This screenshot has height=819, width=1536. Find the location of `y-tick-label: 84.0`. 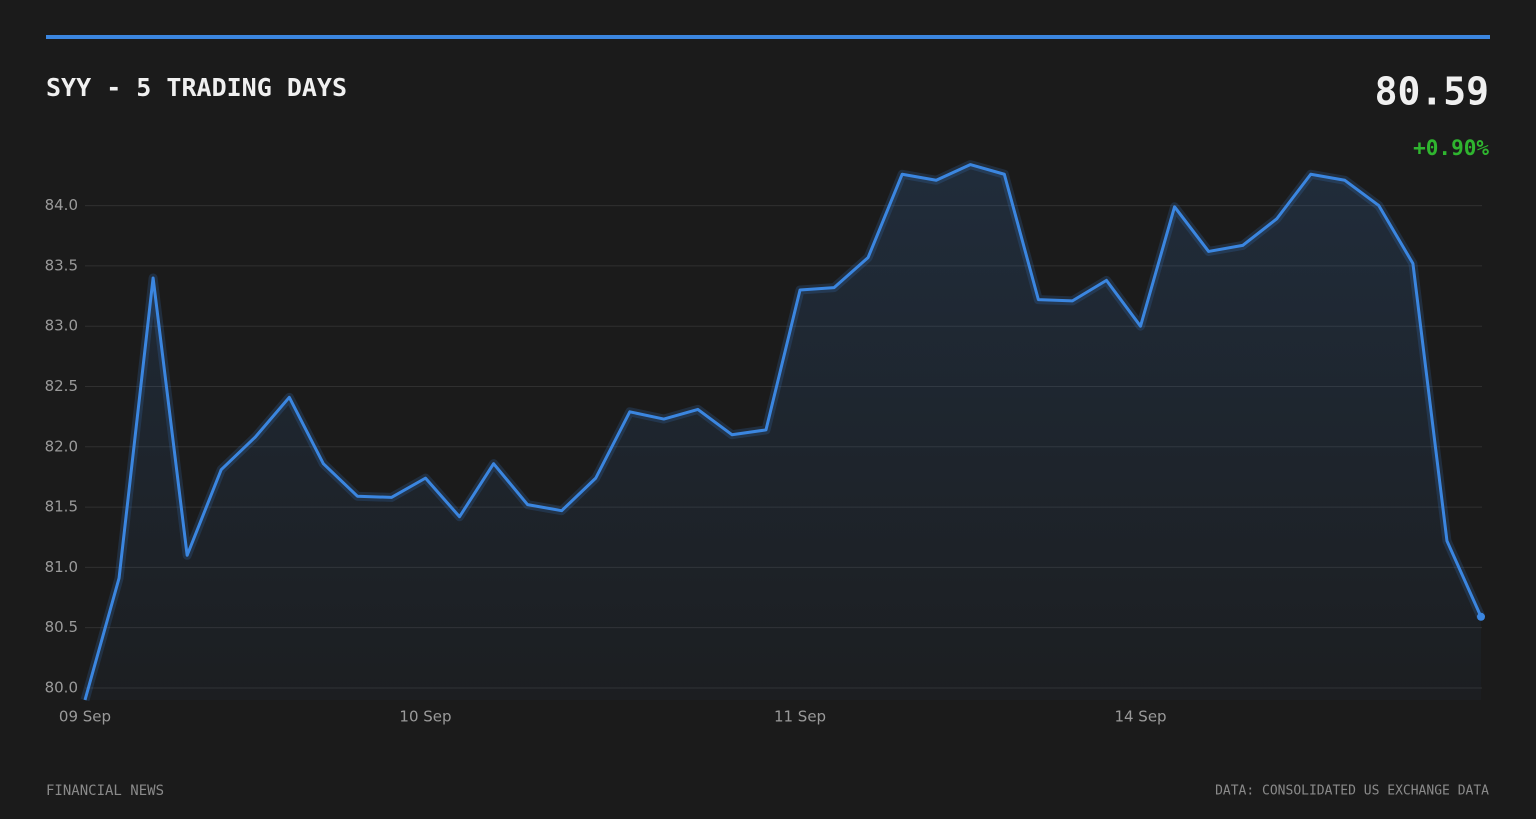

y-tick-label: 84.0 is located at coordinates (61, 205).